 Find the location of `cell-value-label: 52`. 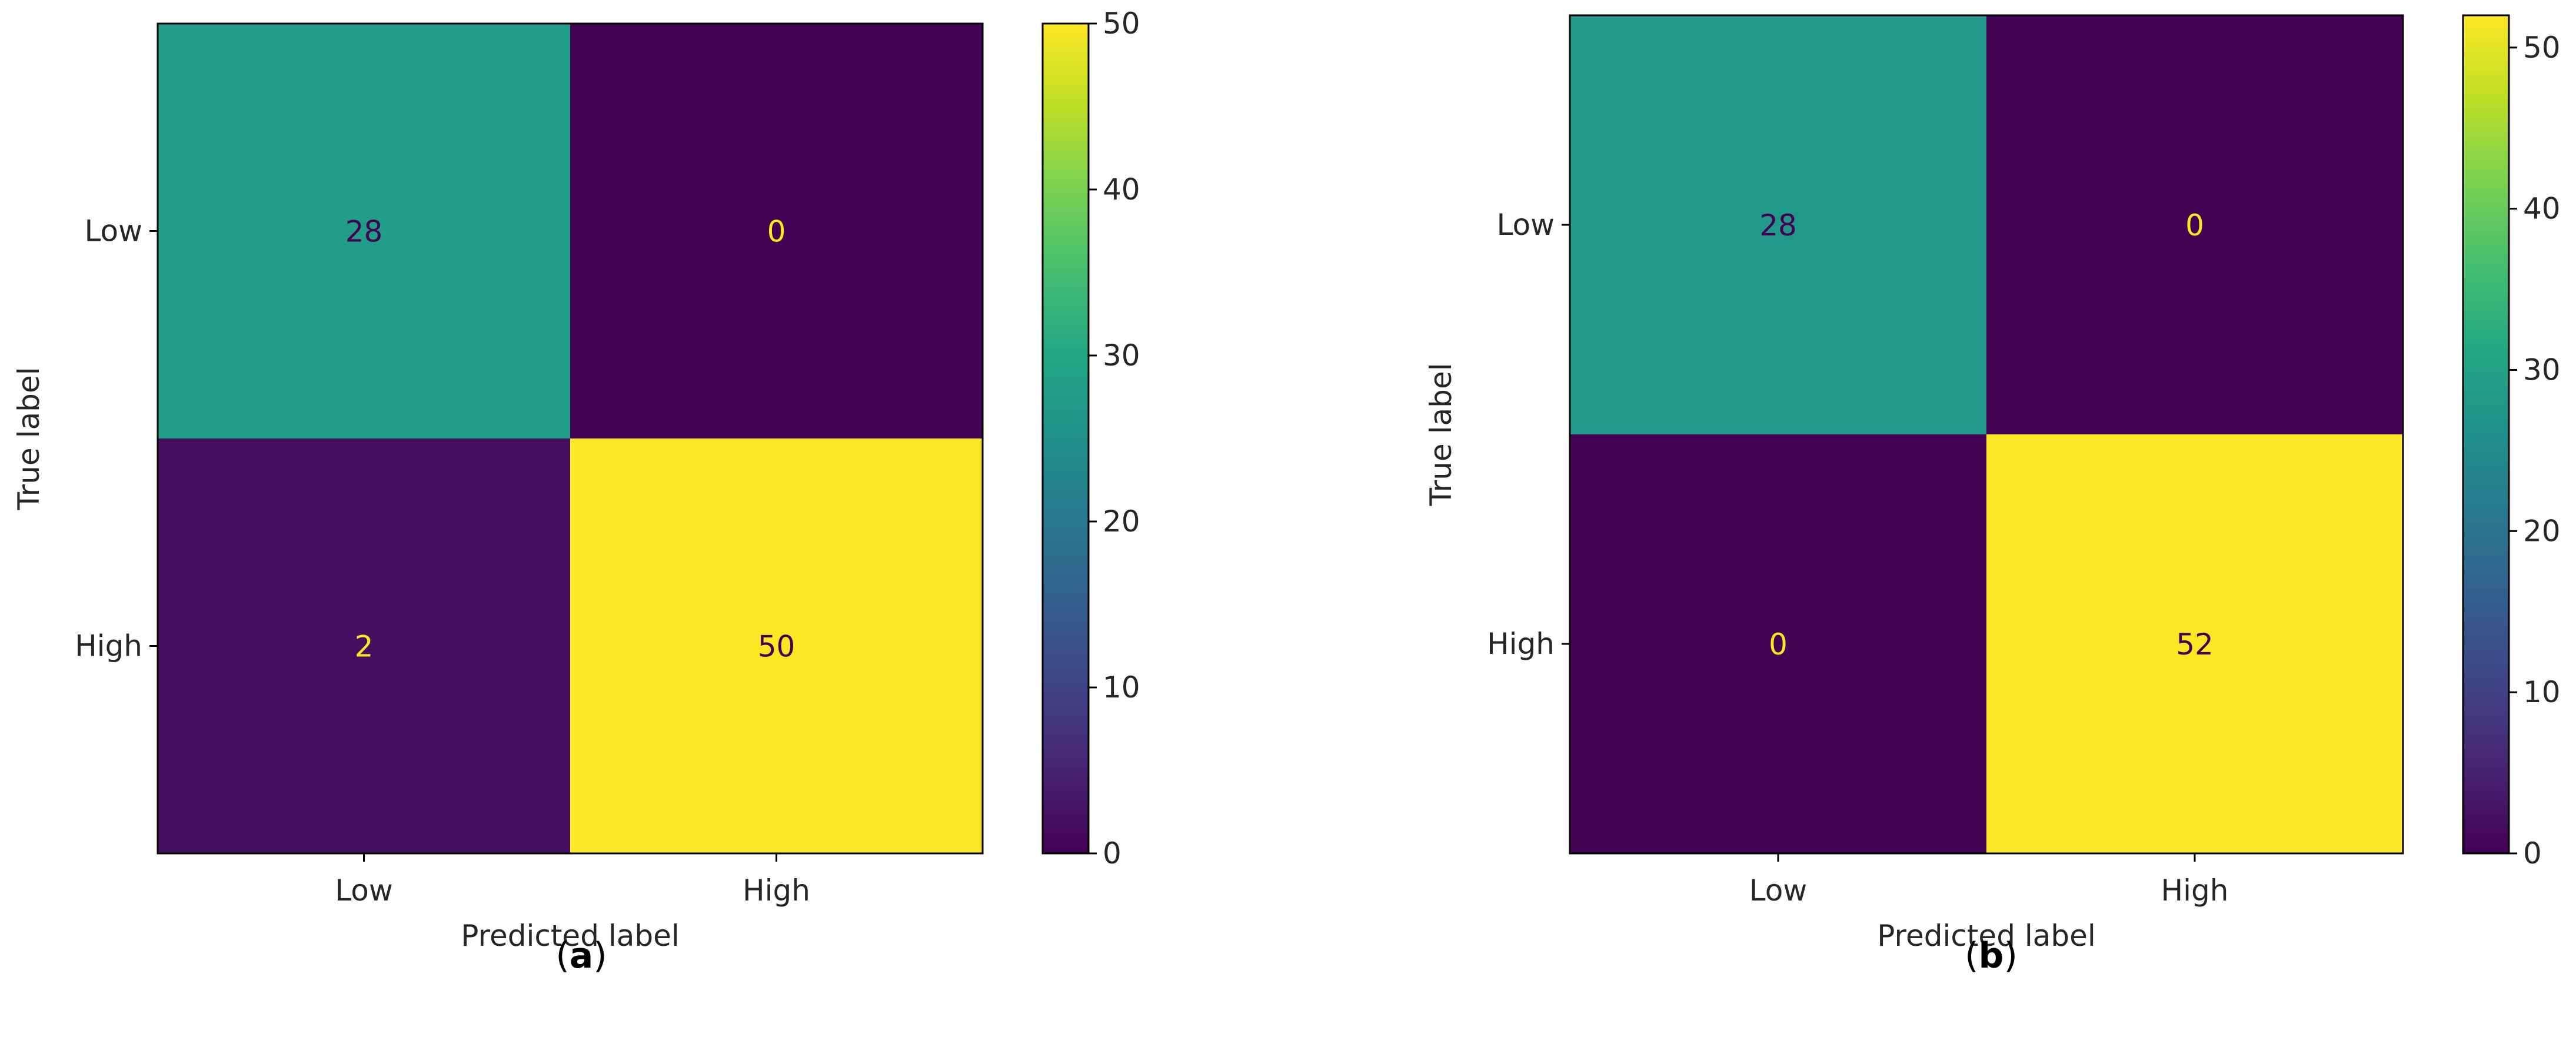

cell-value-label: 52 is located at coordinates (2195, 644).